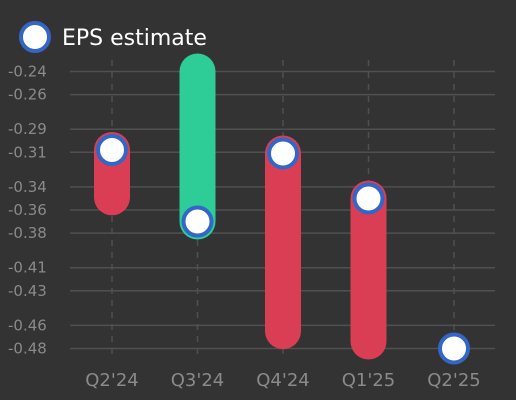 The height and width of the screenshot is (400, 516). Describe the element at coordinates (27, 268) in the screenshot. I see `y-tick-label: -0.41` at that location.